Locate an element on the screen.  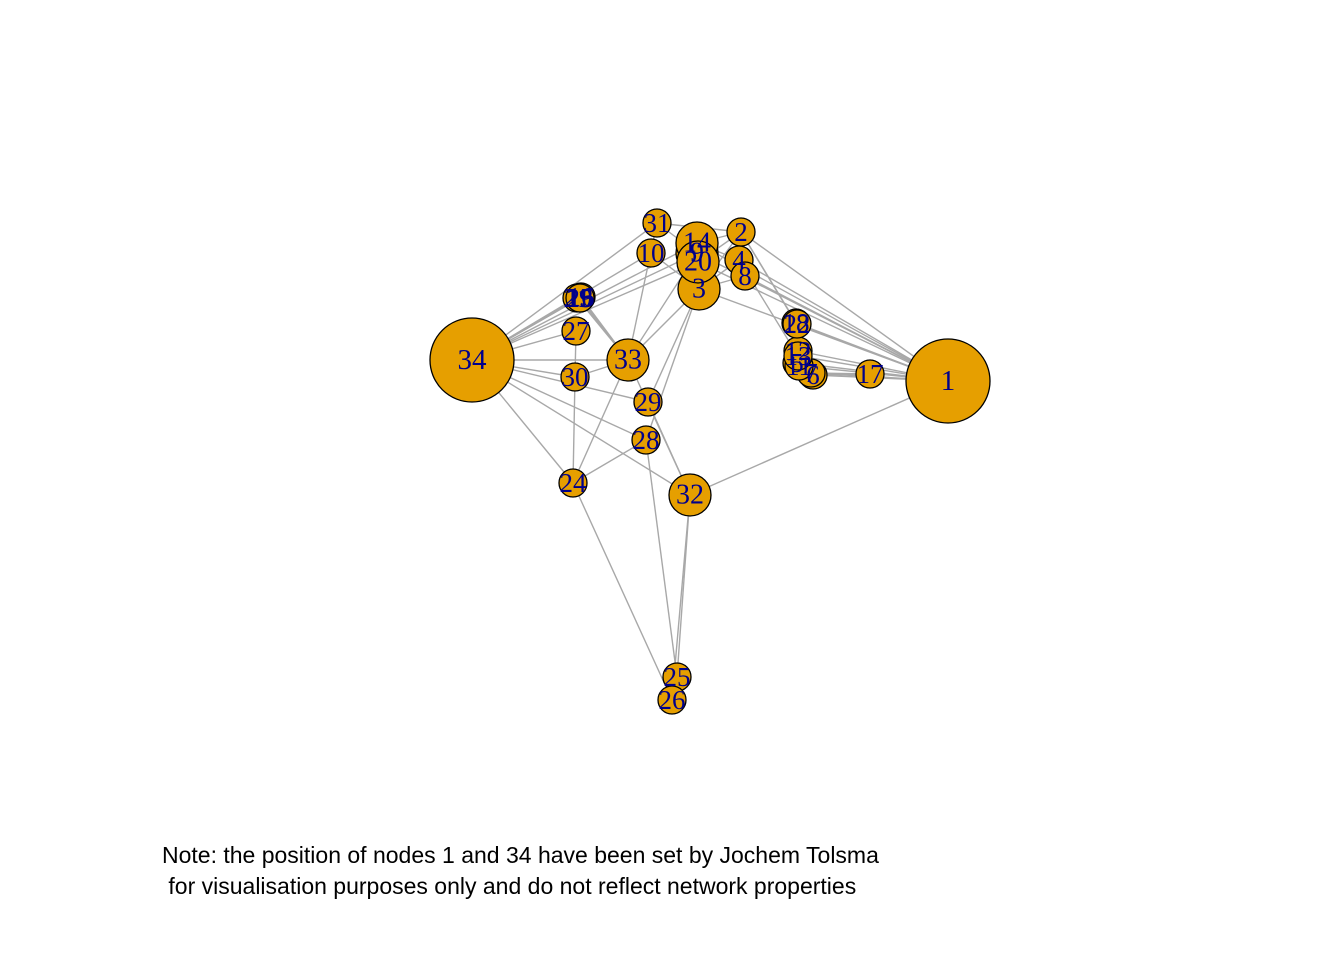
node-label-33: 33 is located at coordinates (628, 360).